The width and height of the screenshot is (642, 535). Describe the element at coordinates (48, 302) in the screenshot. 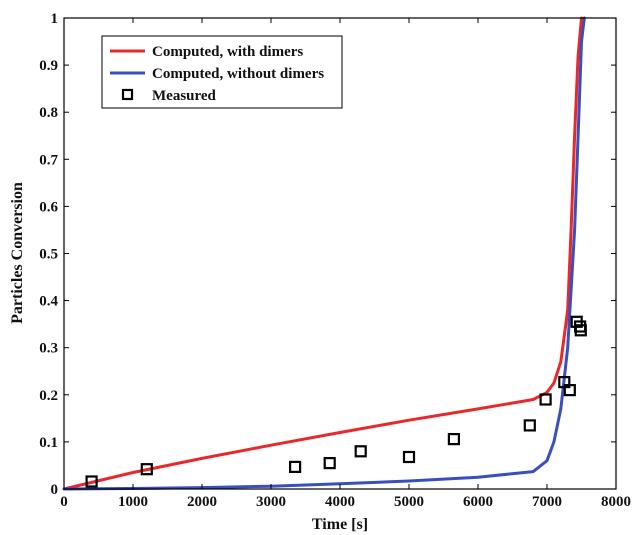

I see `y-tick-label: 0.4` at that location.